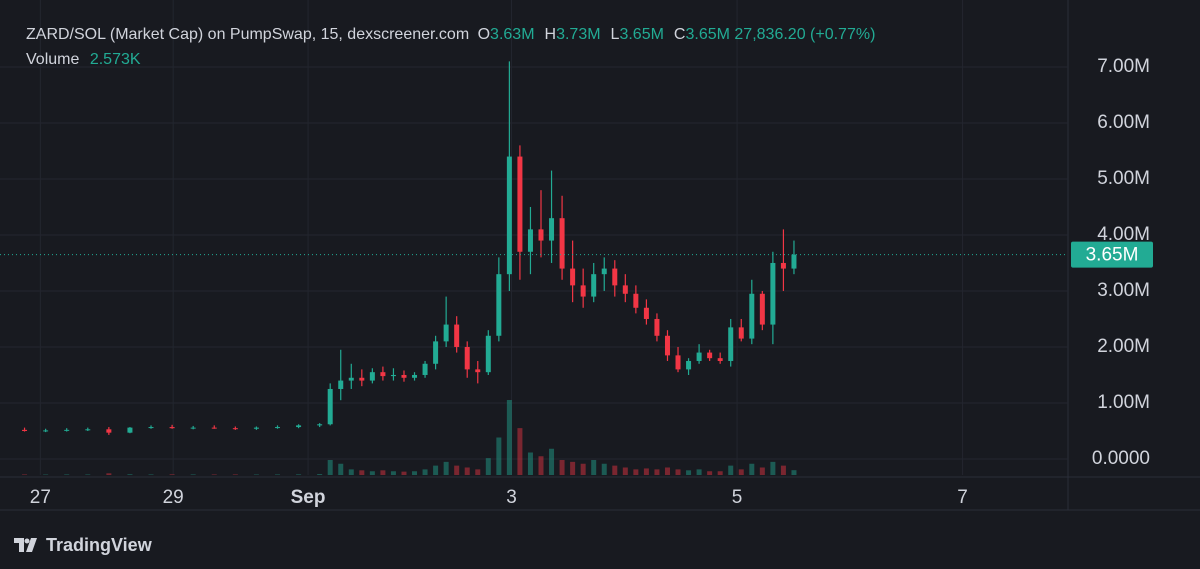 Image resolution: width=1200 pixels, height=569 pixels. I want to click on change: 27,836.20 (+0.77%), so click(805, 34).